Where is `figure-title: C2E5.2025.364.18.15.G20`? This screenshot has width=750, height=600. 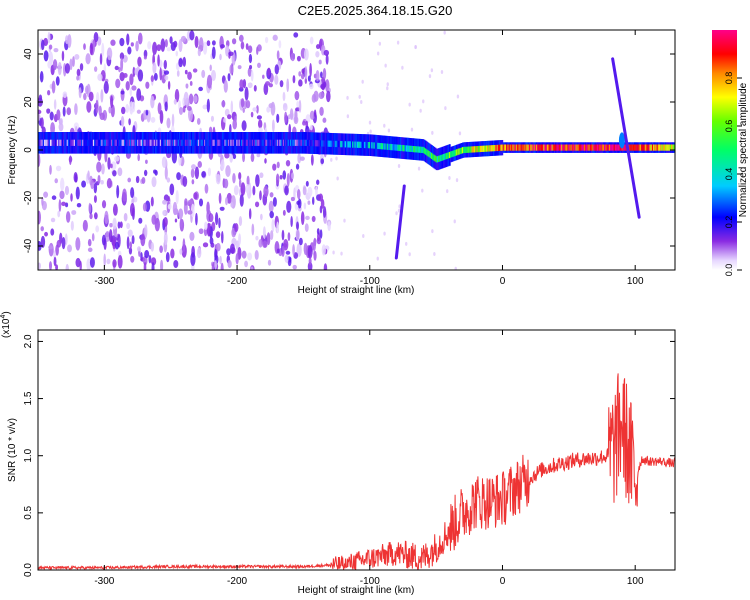
figure-title: C2E5.2025.364.18.15.G20 is located at coordinates (375, 10).